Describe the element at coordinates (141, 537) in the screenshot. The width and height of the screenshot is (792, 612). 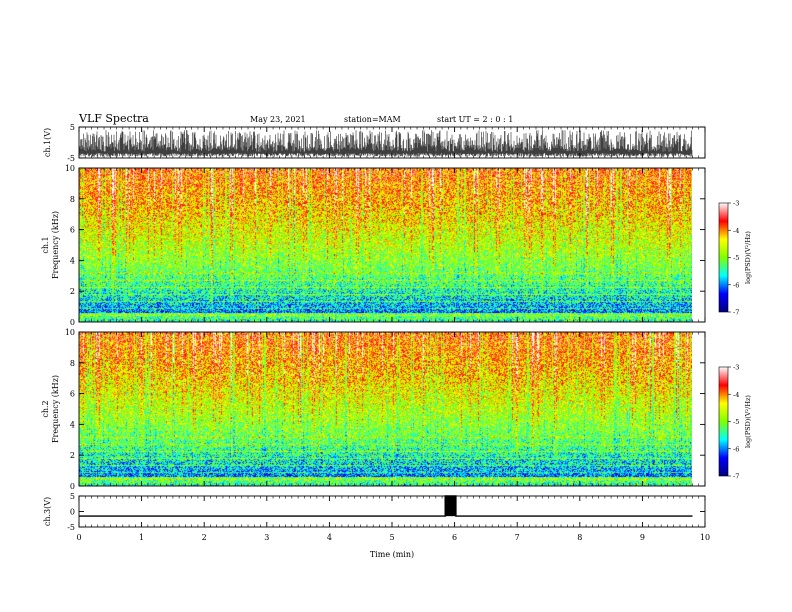
I see `x-tick-label: 1` at that location.